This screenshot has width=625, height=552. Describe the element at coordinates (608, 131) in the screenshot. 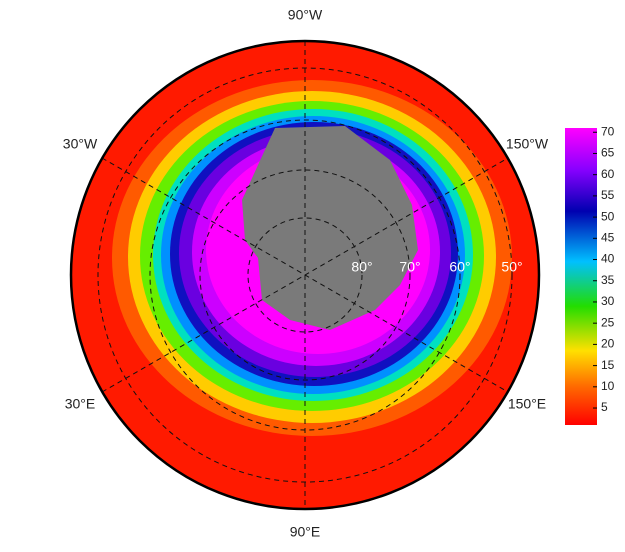

I see `colorbar-tick-label: 70` at that location.